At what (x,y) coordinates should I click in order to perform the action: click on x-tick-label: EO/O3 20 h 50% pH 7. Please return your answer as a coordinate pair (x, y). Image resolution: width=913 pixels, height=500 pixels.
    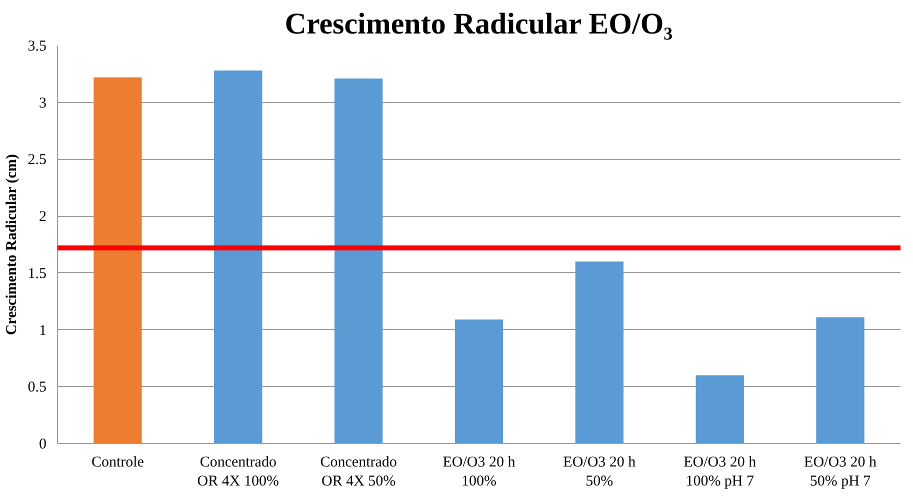
    Looking at the image, I should click on (841, 472).